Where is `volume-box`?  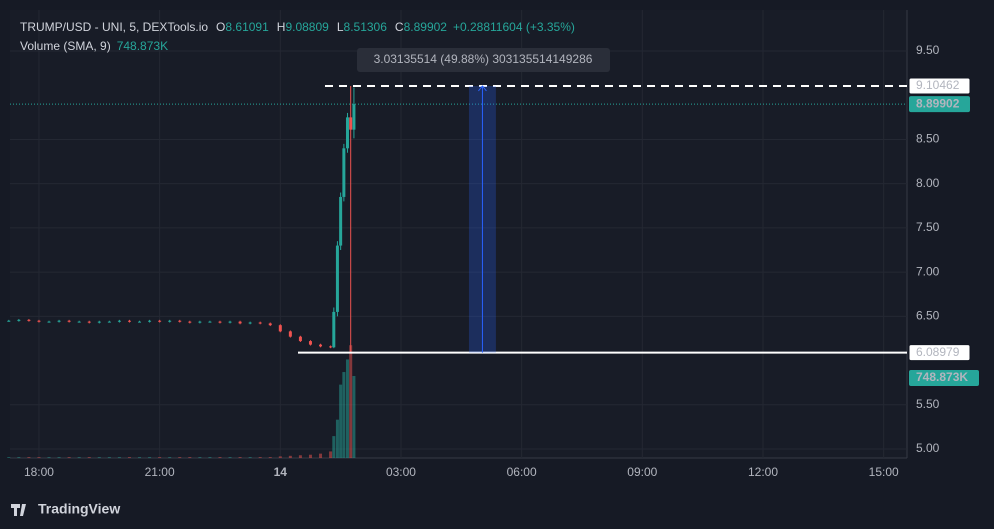
volume-box is located at coordinates (944, 377).